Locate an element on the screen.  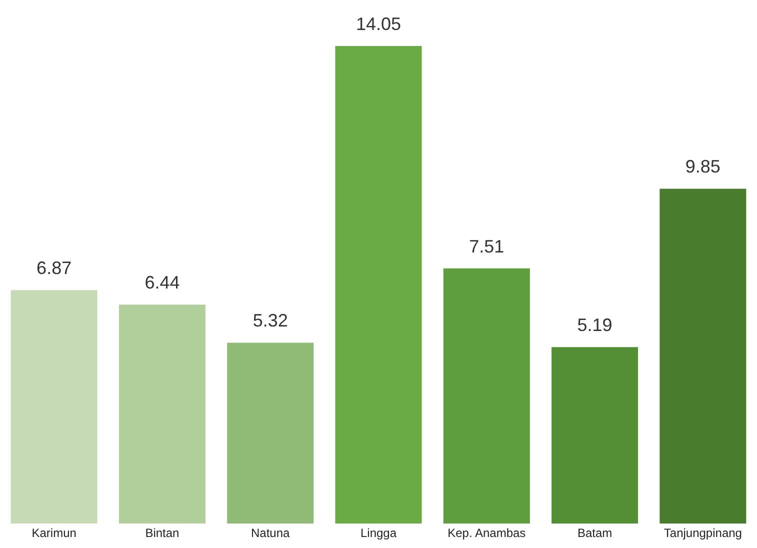
x-tick-label: Tanjungpinang is located at coordinates (703, 533).